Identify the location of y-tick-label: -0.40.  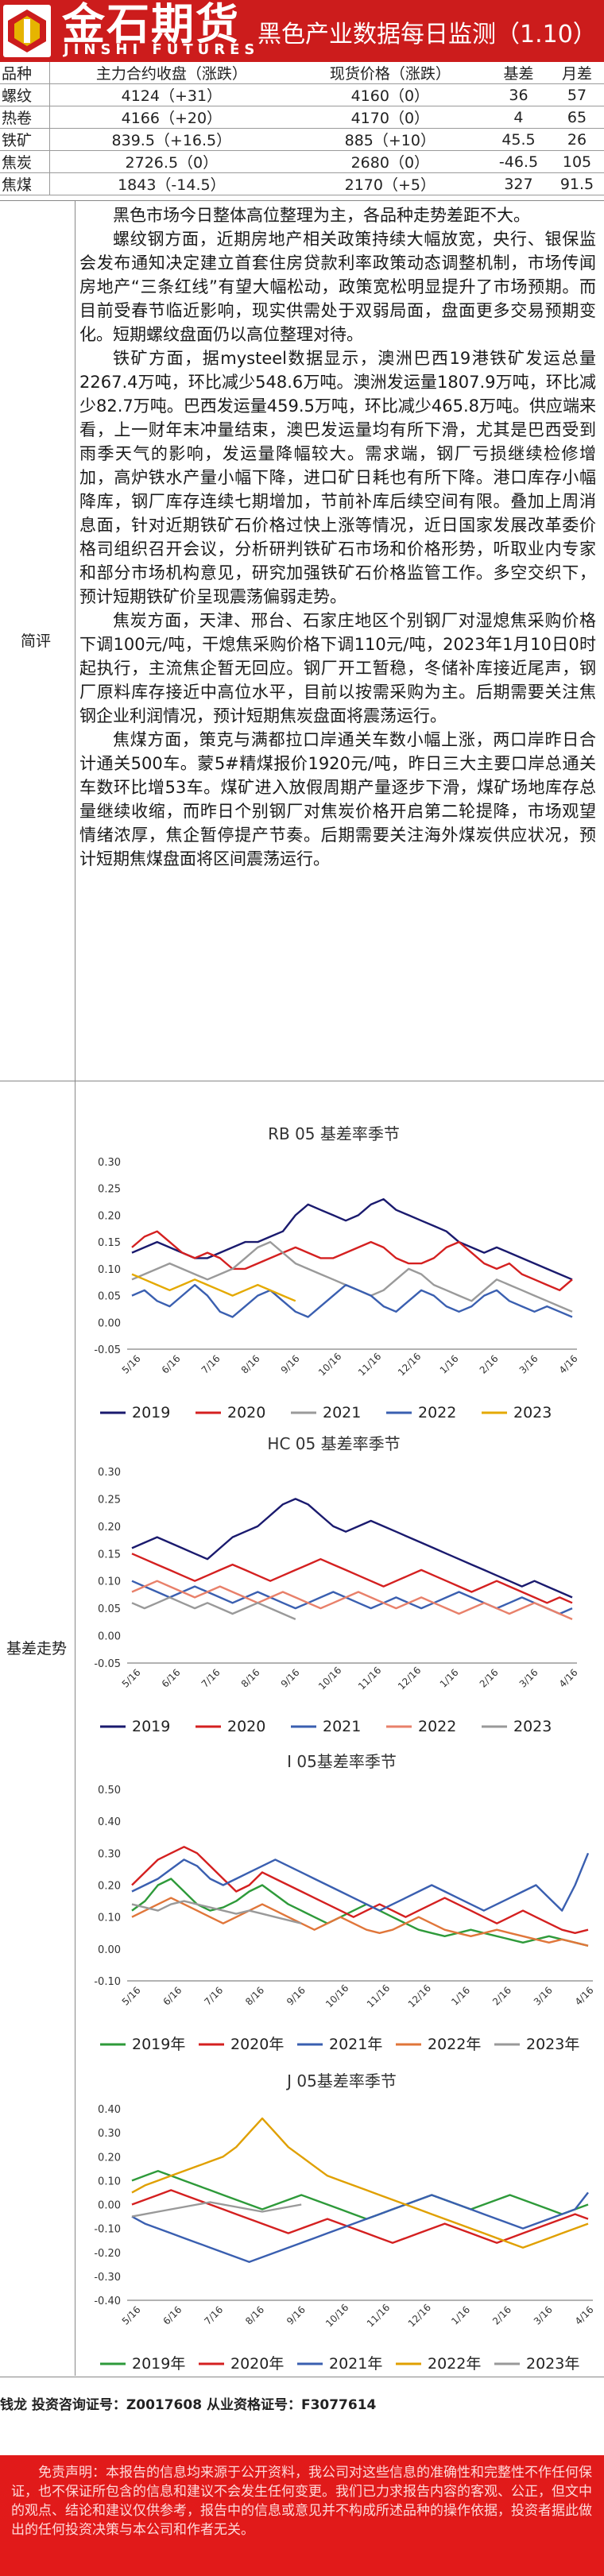
(107, 2301).